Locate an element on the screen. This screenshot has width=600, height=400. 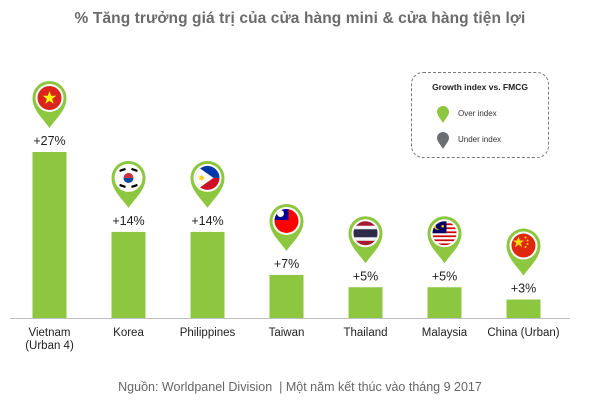
taiwan-flag-icon is located at coordinates (286, 220).